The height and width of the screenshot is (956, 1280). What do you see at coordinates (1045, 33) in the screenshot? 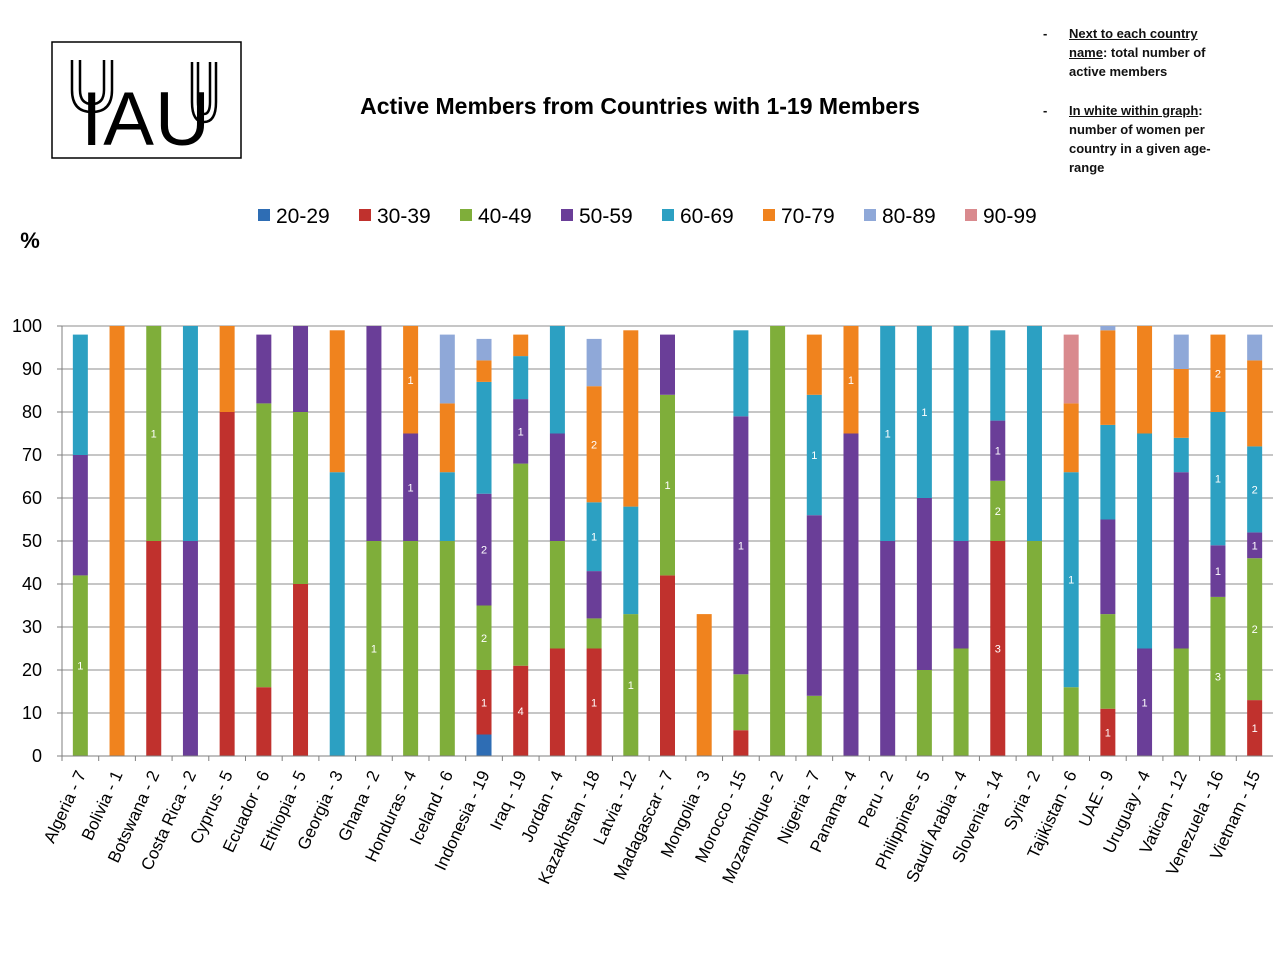
I see `note-1-dash: -` at bounding box center [1045, 33].